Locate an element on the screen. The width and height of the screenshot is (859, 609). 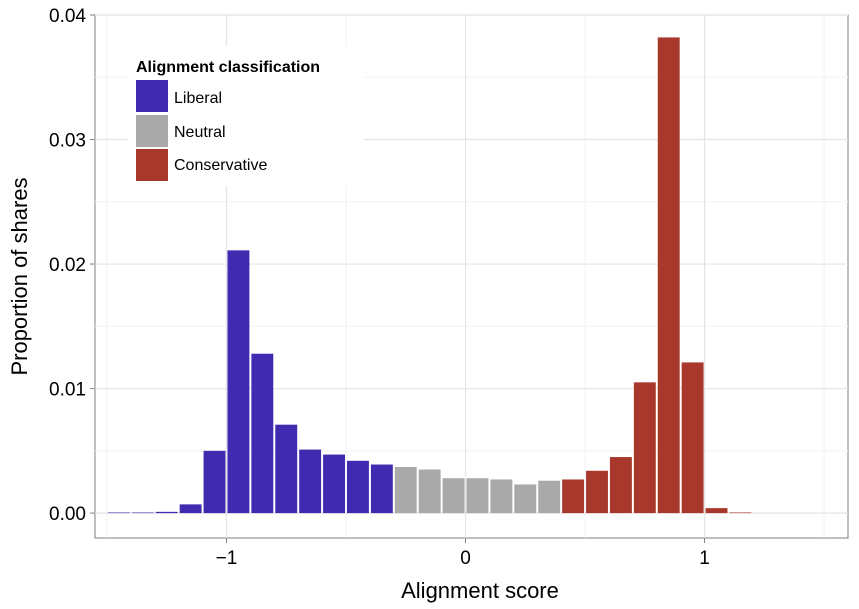
legend-swatch-conservative is located at coordinates (152, 165).